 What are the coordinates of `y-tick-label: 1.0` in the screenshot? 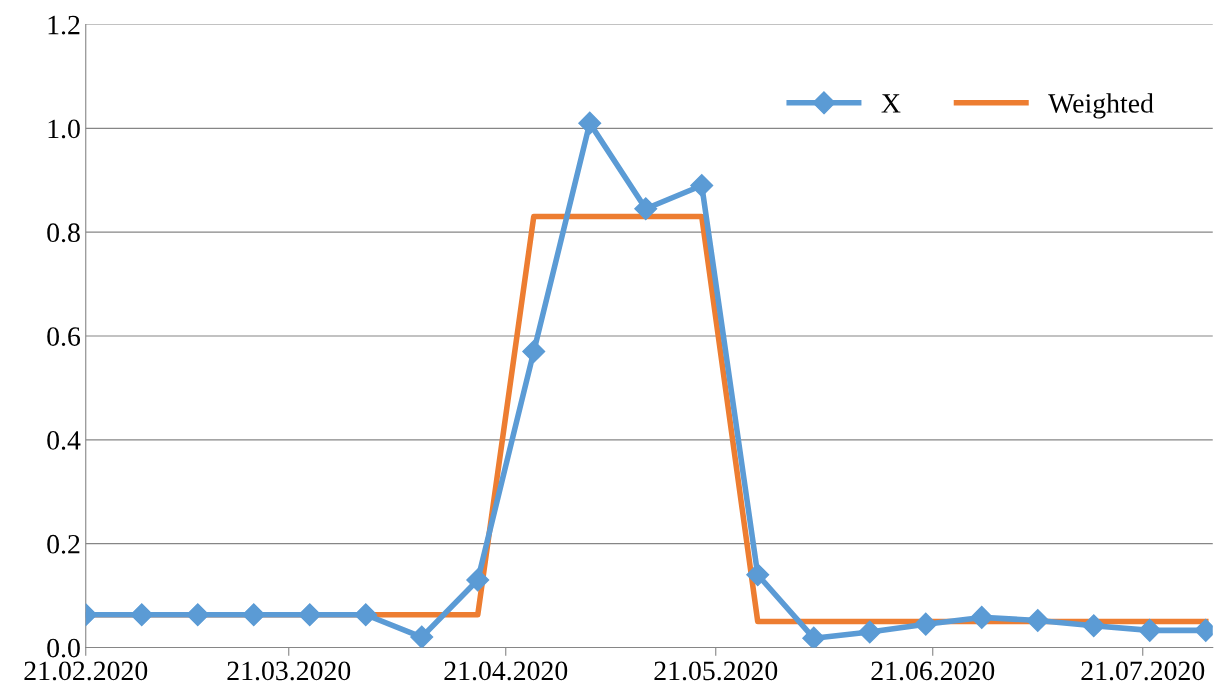 It's located at (64, 129).